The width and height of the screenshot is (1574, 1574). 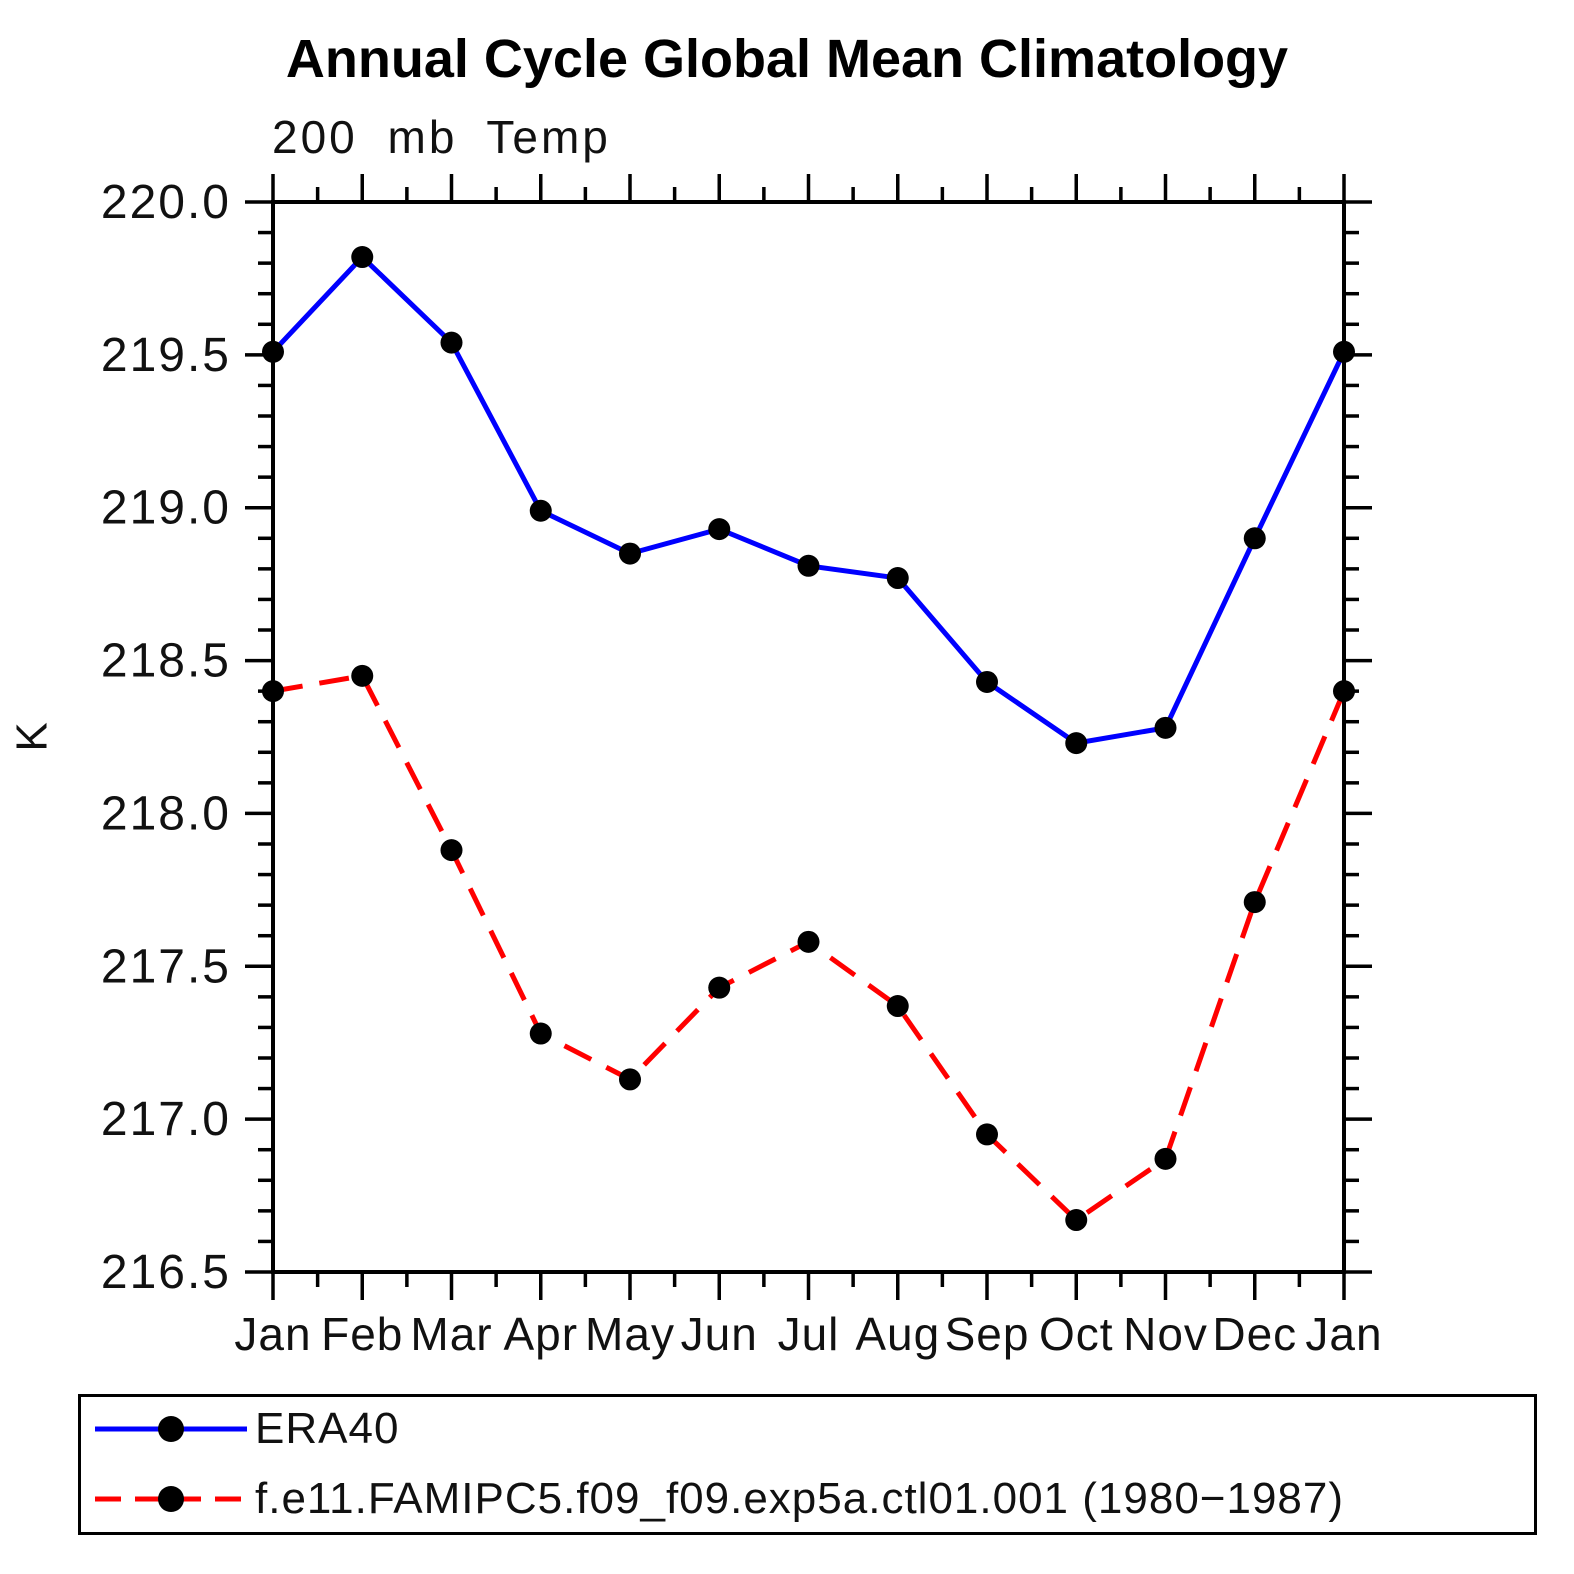 I want to click on y-tick-label: 219.5, so click(x=166, y=355).